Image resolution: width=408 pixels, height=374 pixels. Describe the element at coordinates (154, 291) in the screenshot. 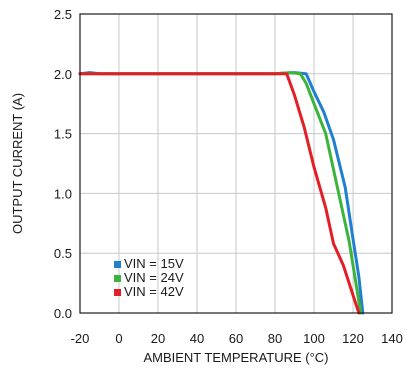

I see `legend-label: VIN = 42V` at that location.